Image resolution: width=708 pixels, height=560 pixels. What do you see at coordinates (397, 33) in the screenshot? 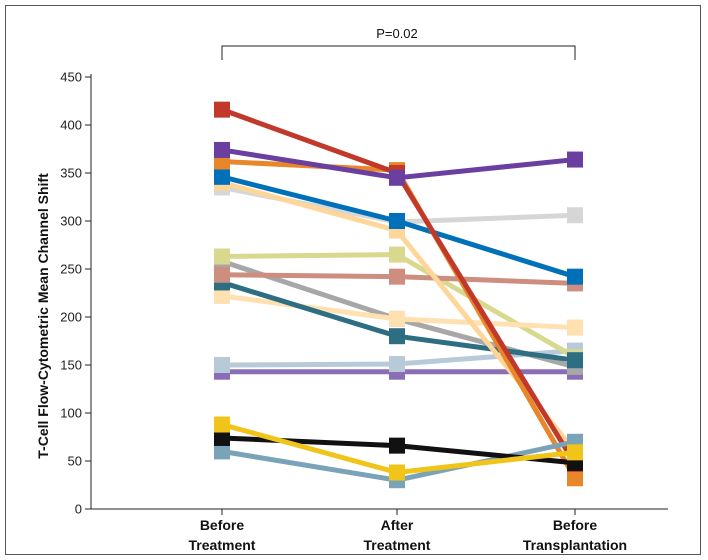
I see `p-value-label: P=0.02` at bounding box center [397, 33].